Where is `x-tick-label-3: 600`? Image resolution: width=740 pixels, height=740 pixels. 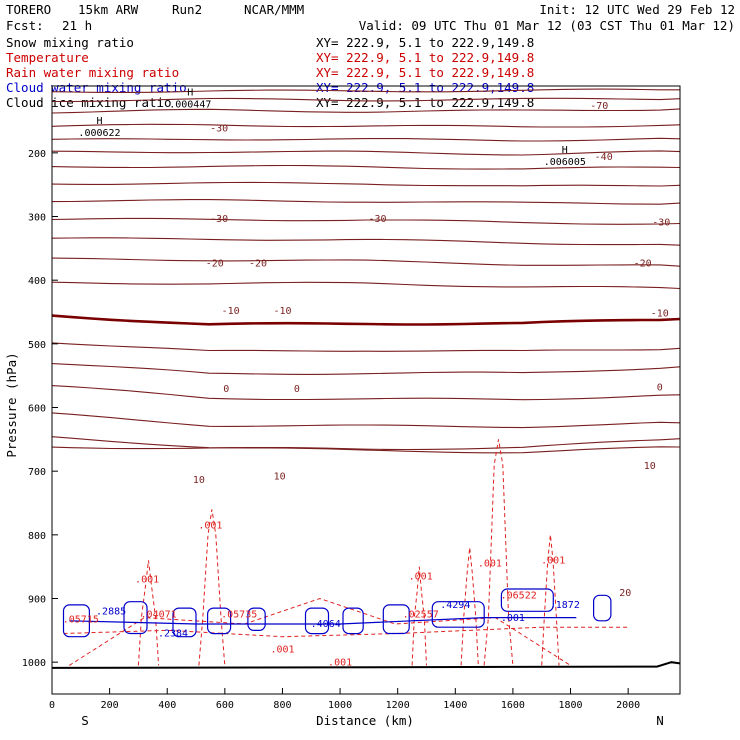
x-tick-label-3: 600 is located at coordinates (225, 705).